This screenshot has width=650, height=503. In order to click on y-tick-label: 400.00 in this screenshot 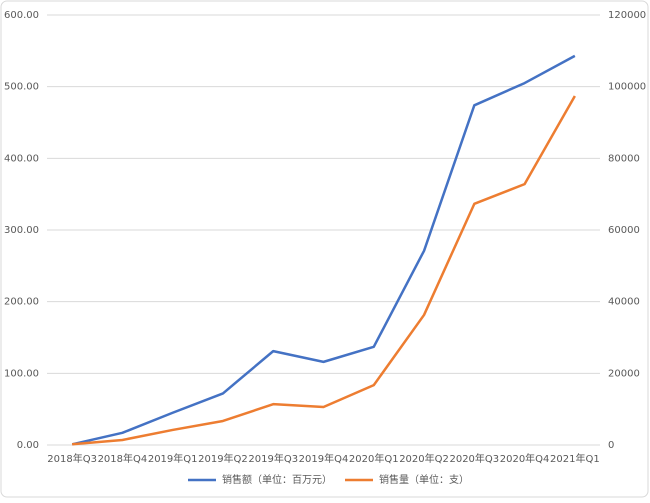, I will do `click(21, 158)`.